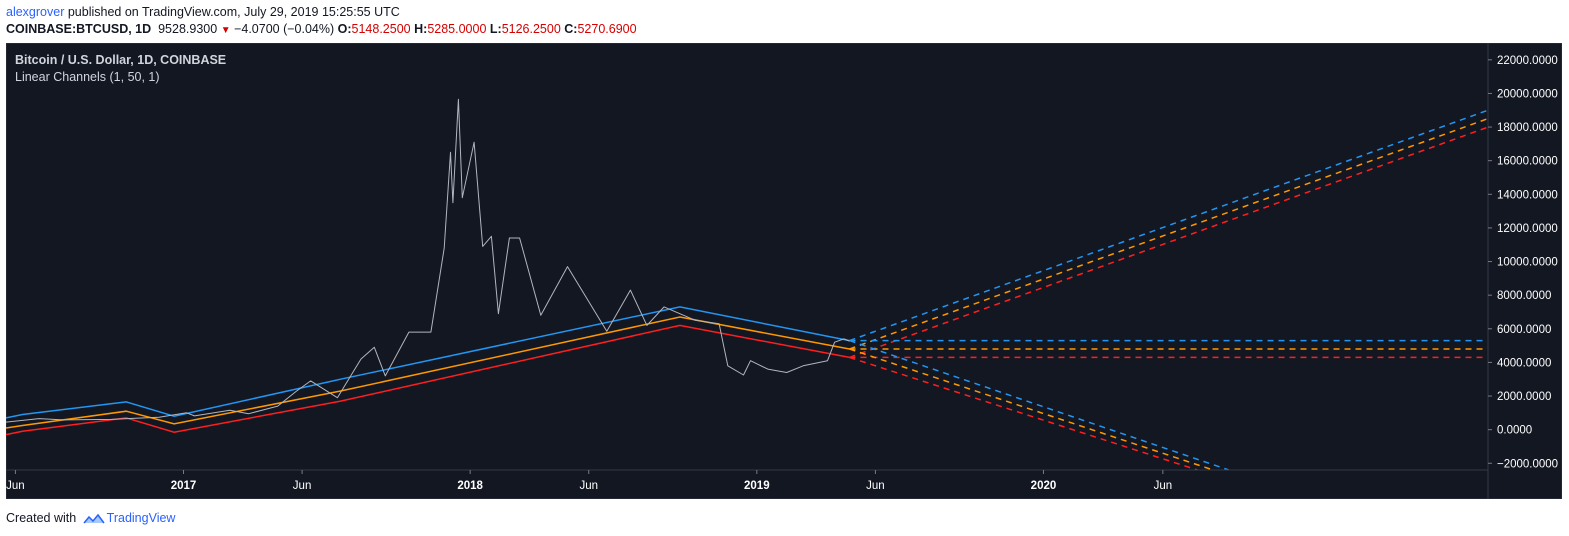 Image resolution: width=1569 pixels, height=536 pixels. I want to click on footer: Created with TradingView, so click(90, 518).